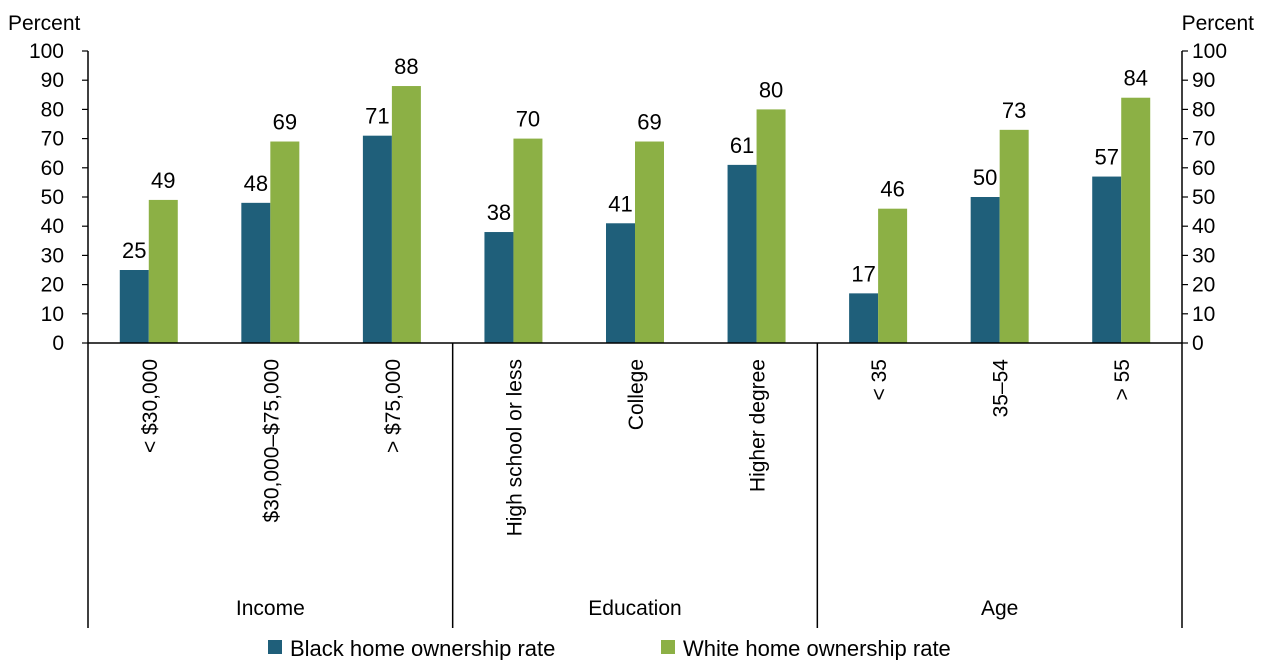 This screenshot has height=660, width=1267. What do you see at coordinates (52, 285) in the screenshot?
I see `left-tick-label: 20` at bounding box center [52, 285].